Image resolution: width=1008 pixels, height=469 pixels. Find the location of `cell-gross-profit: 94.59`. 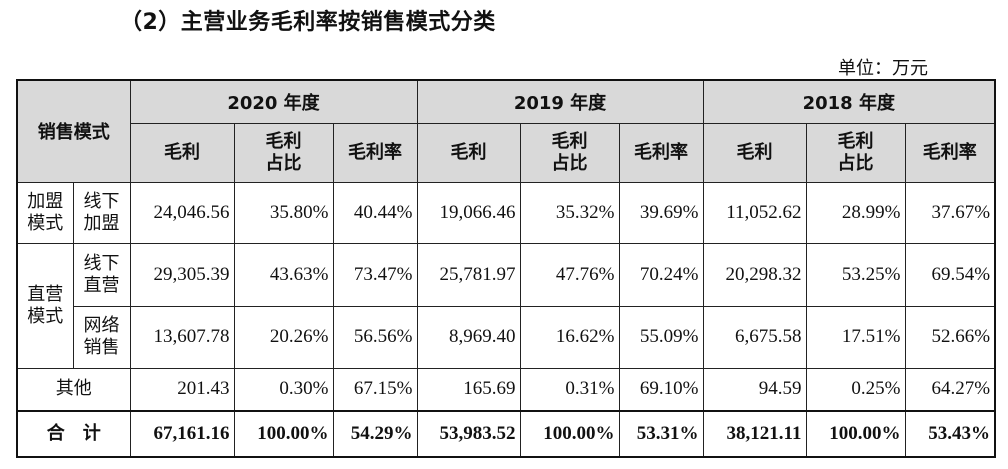

cell-gross-profit: 94.59 is located at coordinates (754, 389).